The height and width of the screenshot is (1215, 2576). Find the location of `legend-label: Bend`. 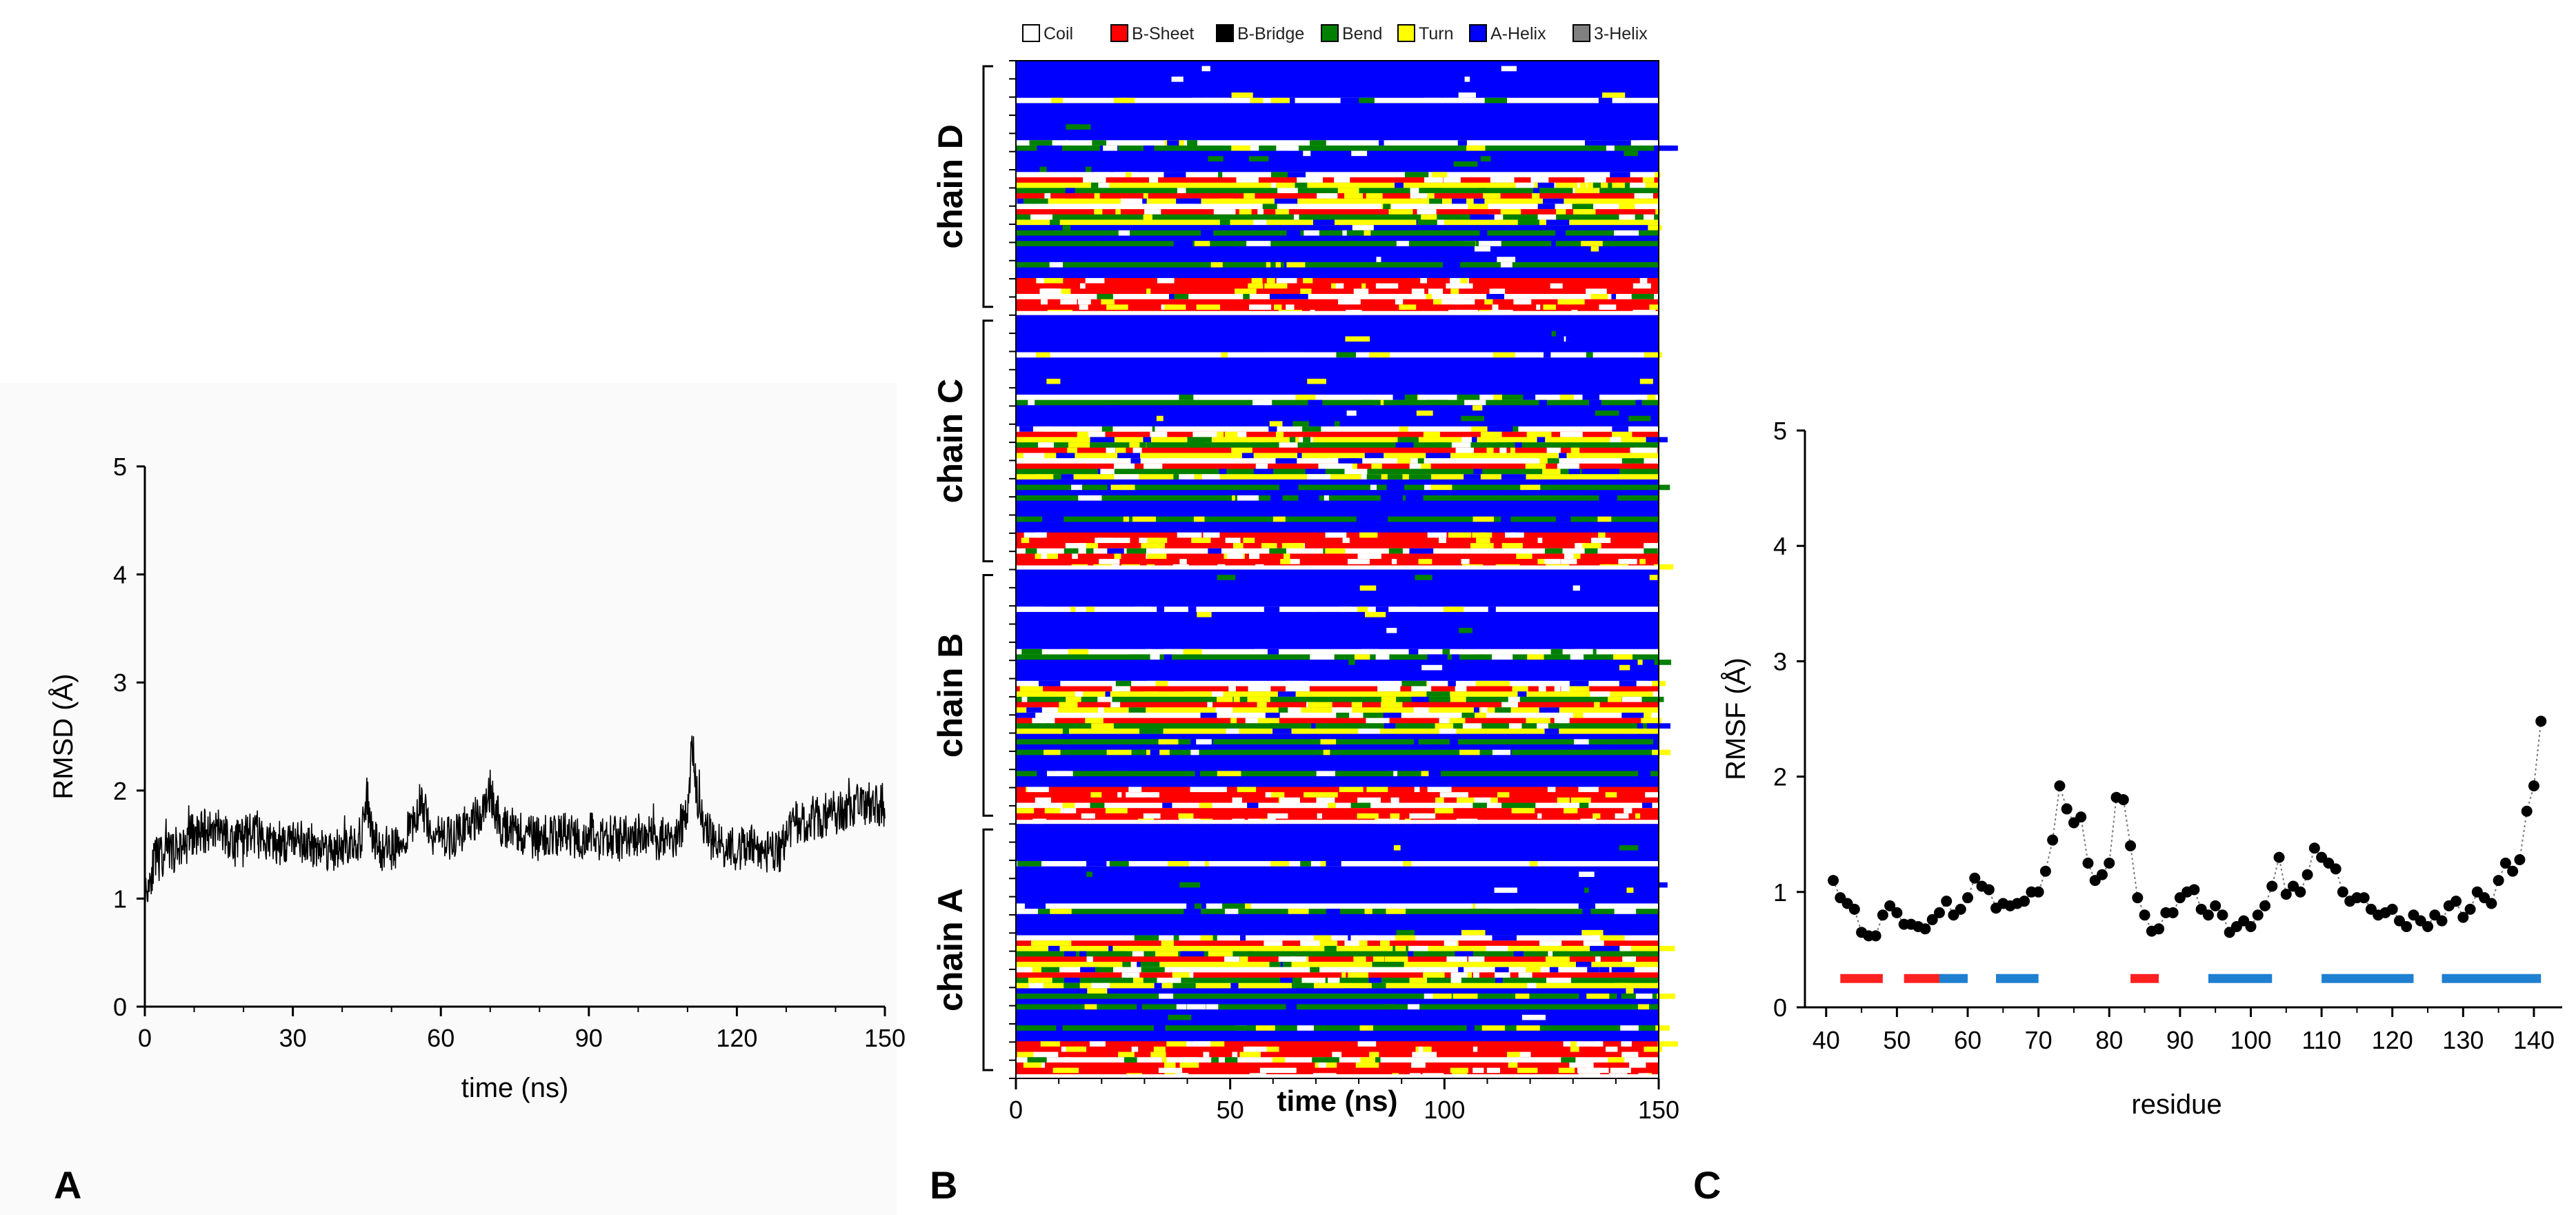

legend-label: Bend is located at coordinates (1362, 33).